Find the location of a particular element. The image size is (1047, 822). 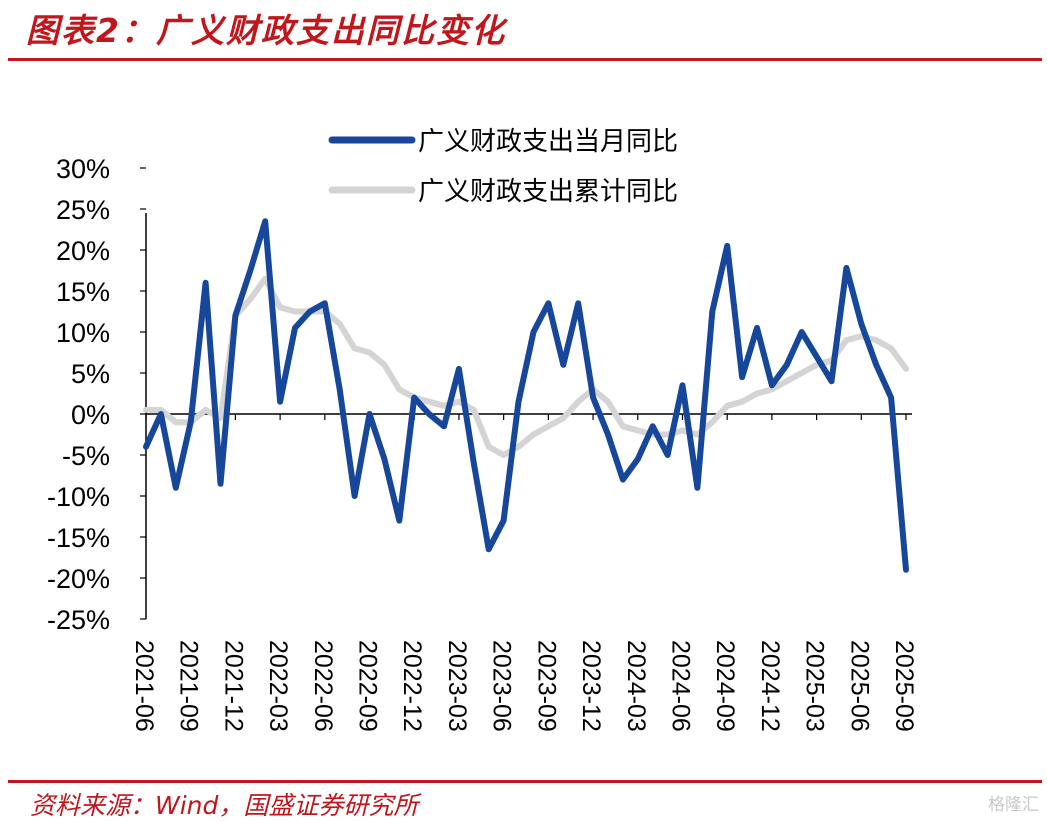

y-tick-label: -25% is located at coordinates (78, 620).